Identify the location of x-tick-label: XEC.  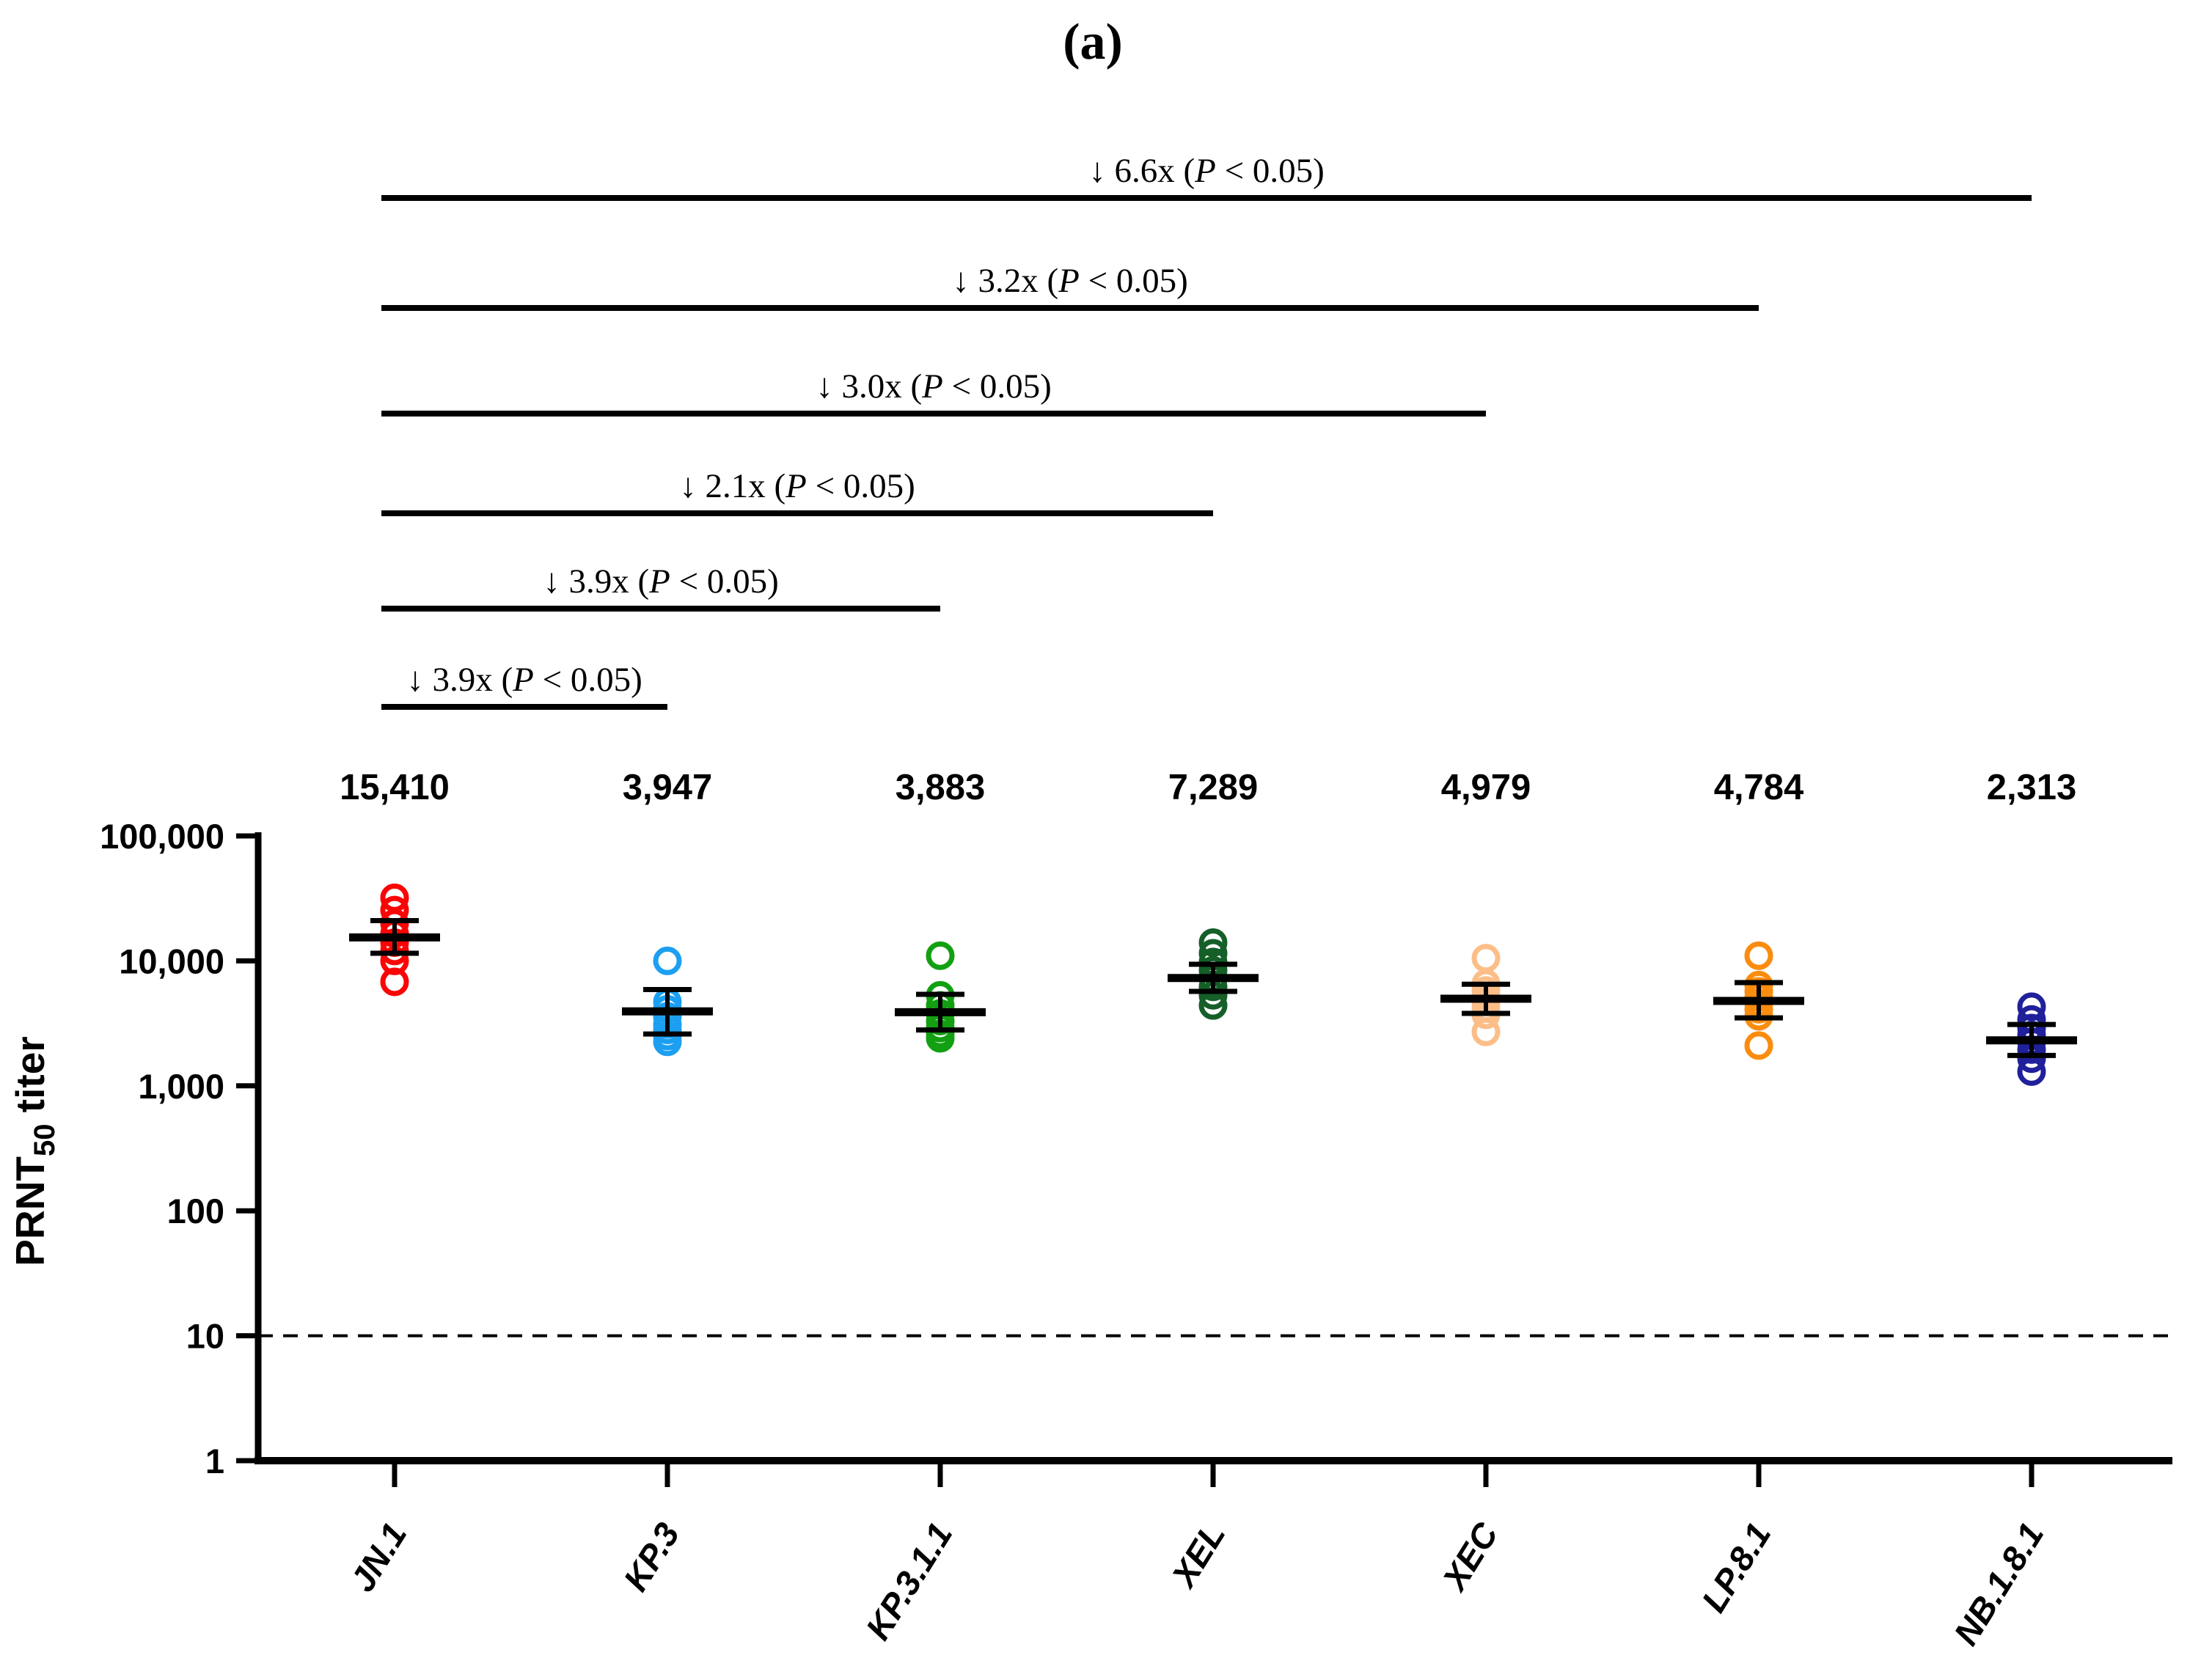
(1470, 1556).